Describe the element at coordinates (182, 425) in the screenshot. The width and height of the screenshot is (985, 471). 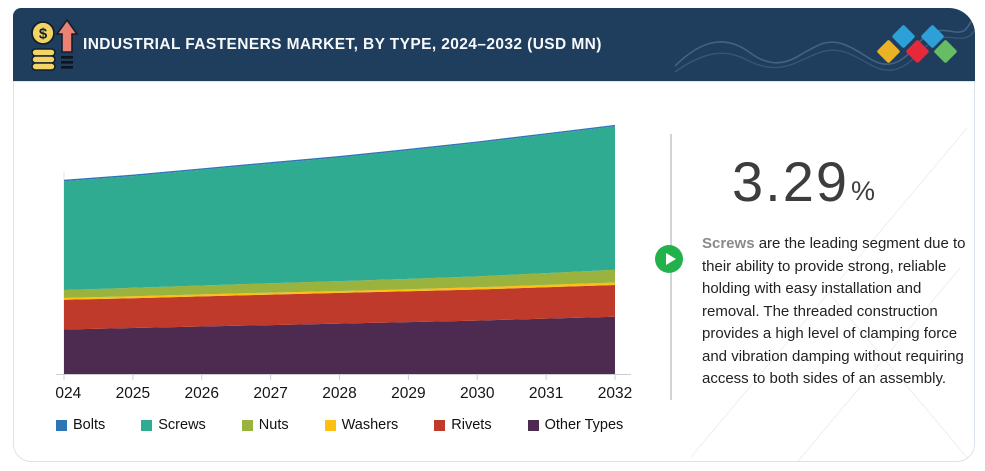
I see `legend-label: Screws` at that location.